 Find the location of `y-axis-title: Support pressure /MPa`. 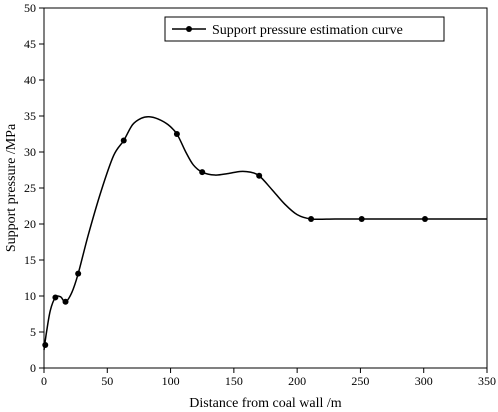

y-axis-title: Support pressure /MPa is located at coordinates (11, 187).